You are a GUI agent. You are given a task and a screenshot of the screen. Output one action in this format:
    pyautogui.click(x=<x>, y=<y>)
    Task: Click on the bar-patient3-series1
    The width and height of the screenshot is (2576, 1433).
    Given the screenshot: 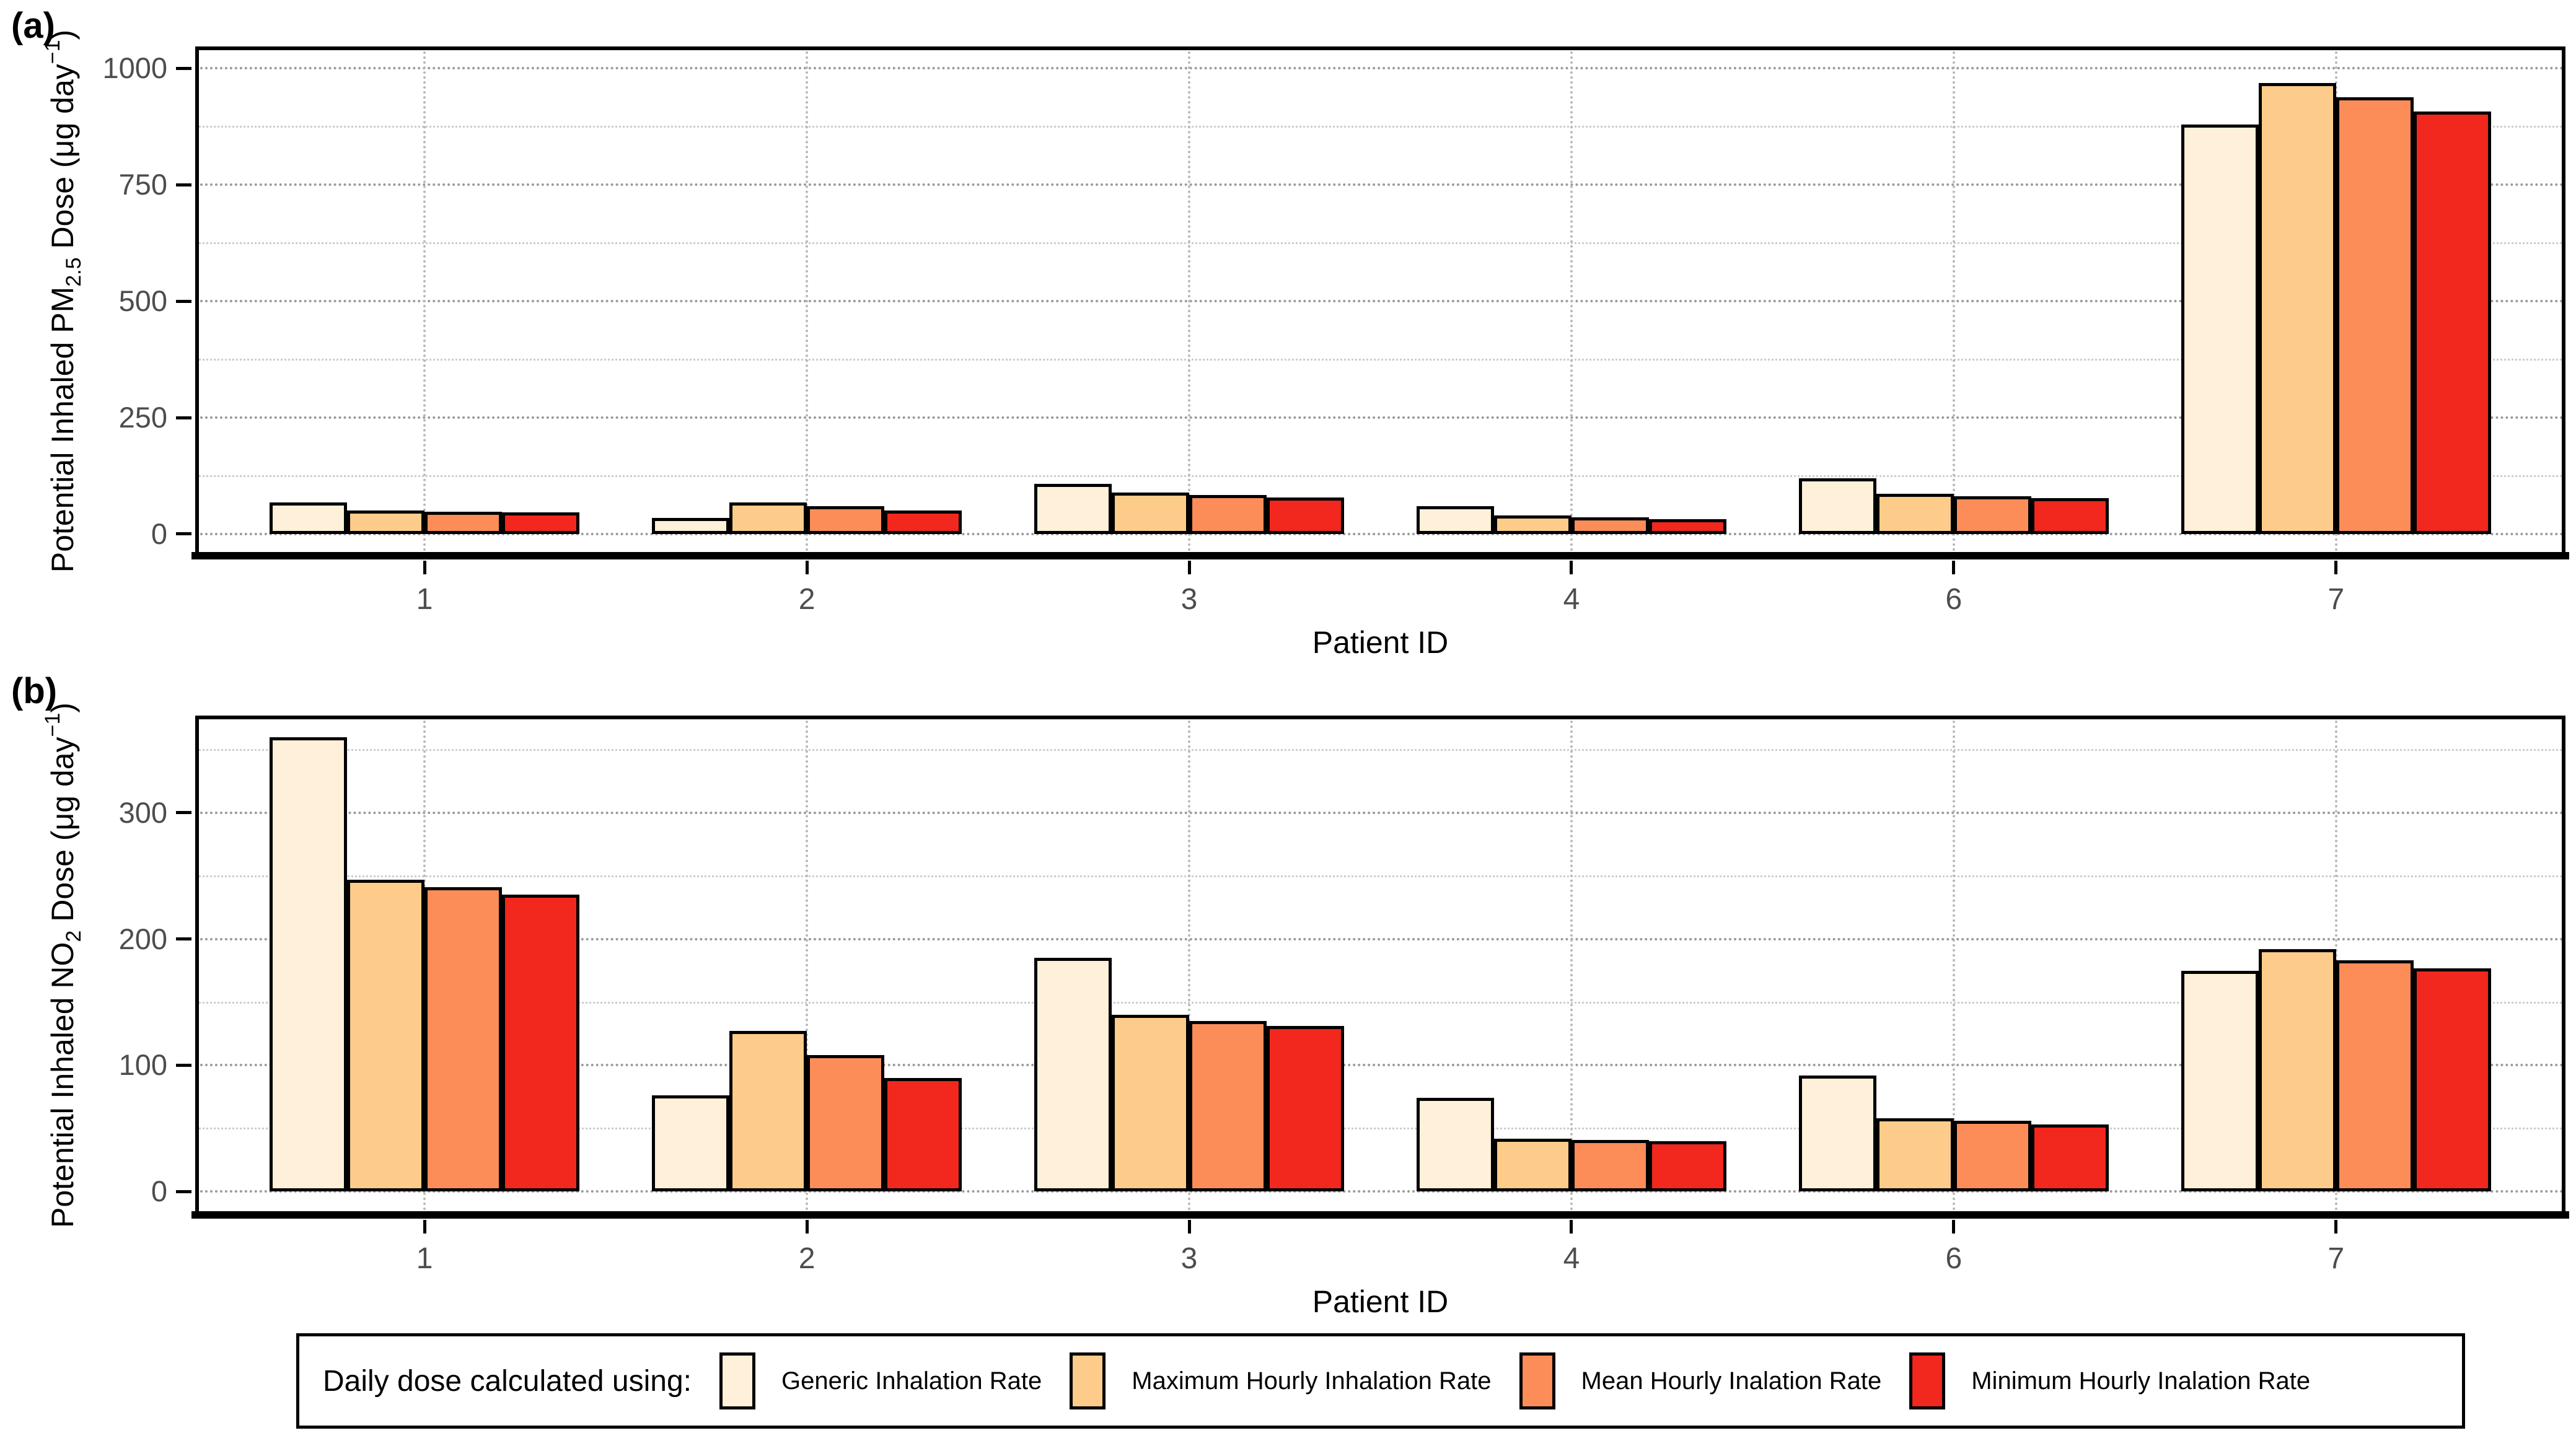 What is the action you would take?
    pyautogui.click(x=1073, y=1075)
    